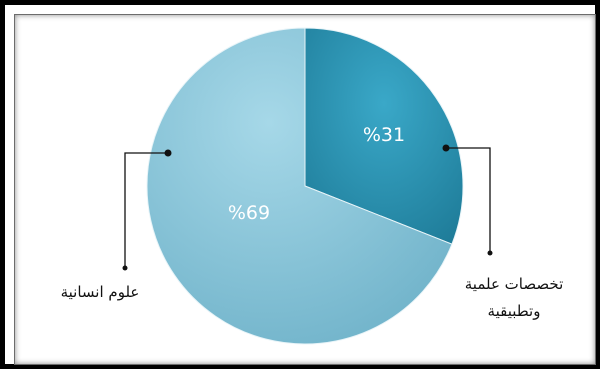 The height and width of the screenshot is (369, 600). Describe the element at coordinates (100, 292) in the screenshot. I see `category-label-humanities: علوم انسانية` at that location.